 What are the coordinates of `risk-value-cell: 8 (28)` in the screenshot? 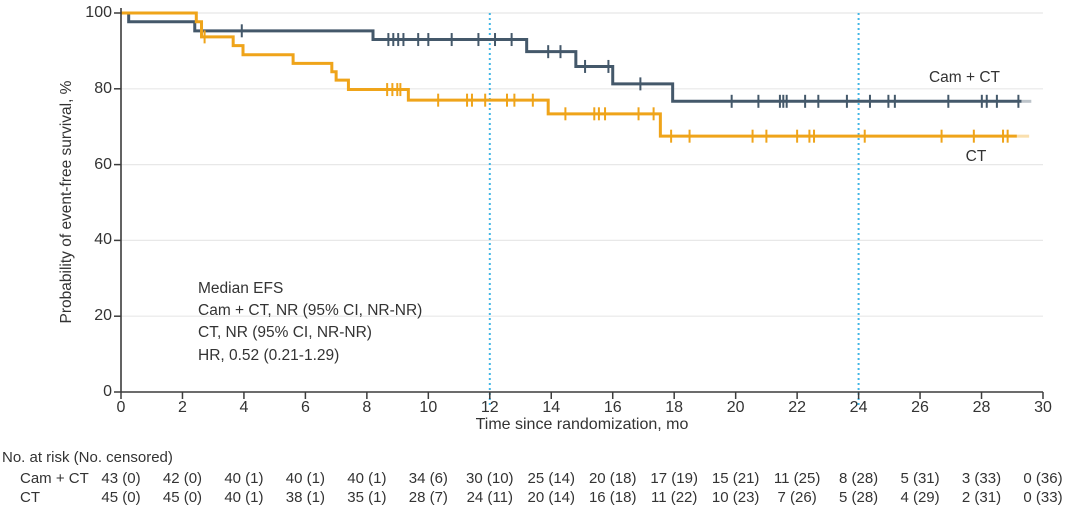 It's located at (858, 478).